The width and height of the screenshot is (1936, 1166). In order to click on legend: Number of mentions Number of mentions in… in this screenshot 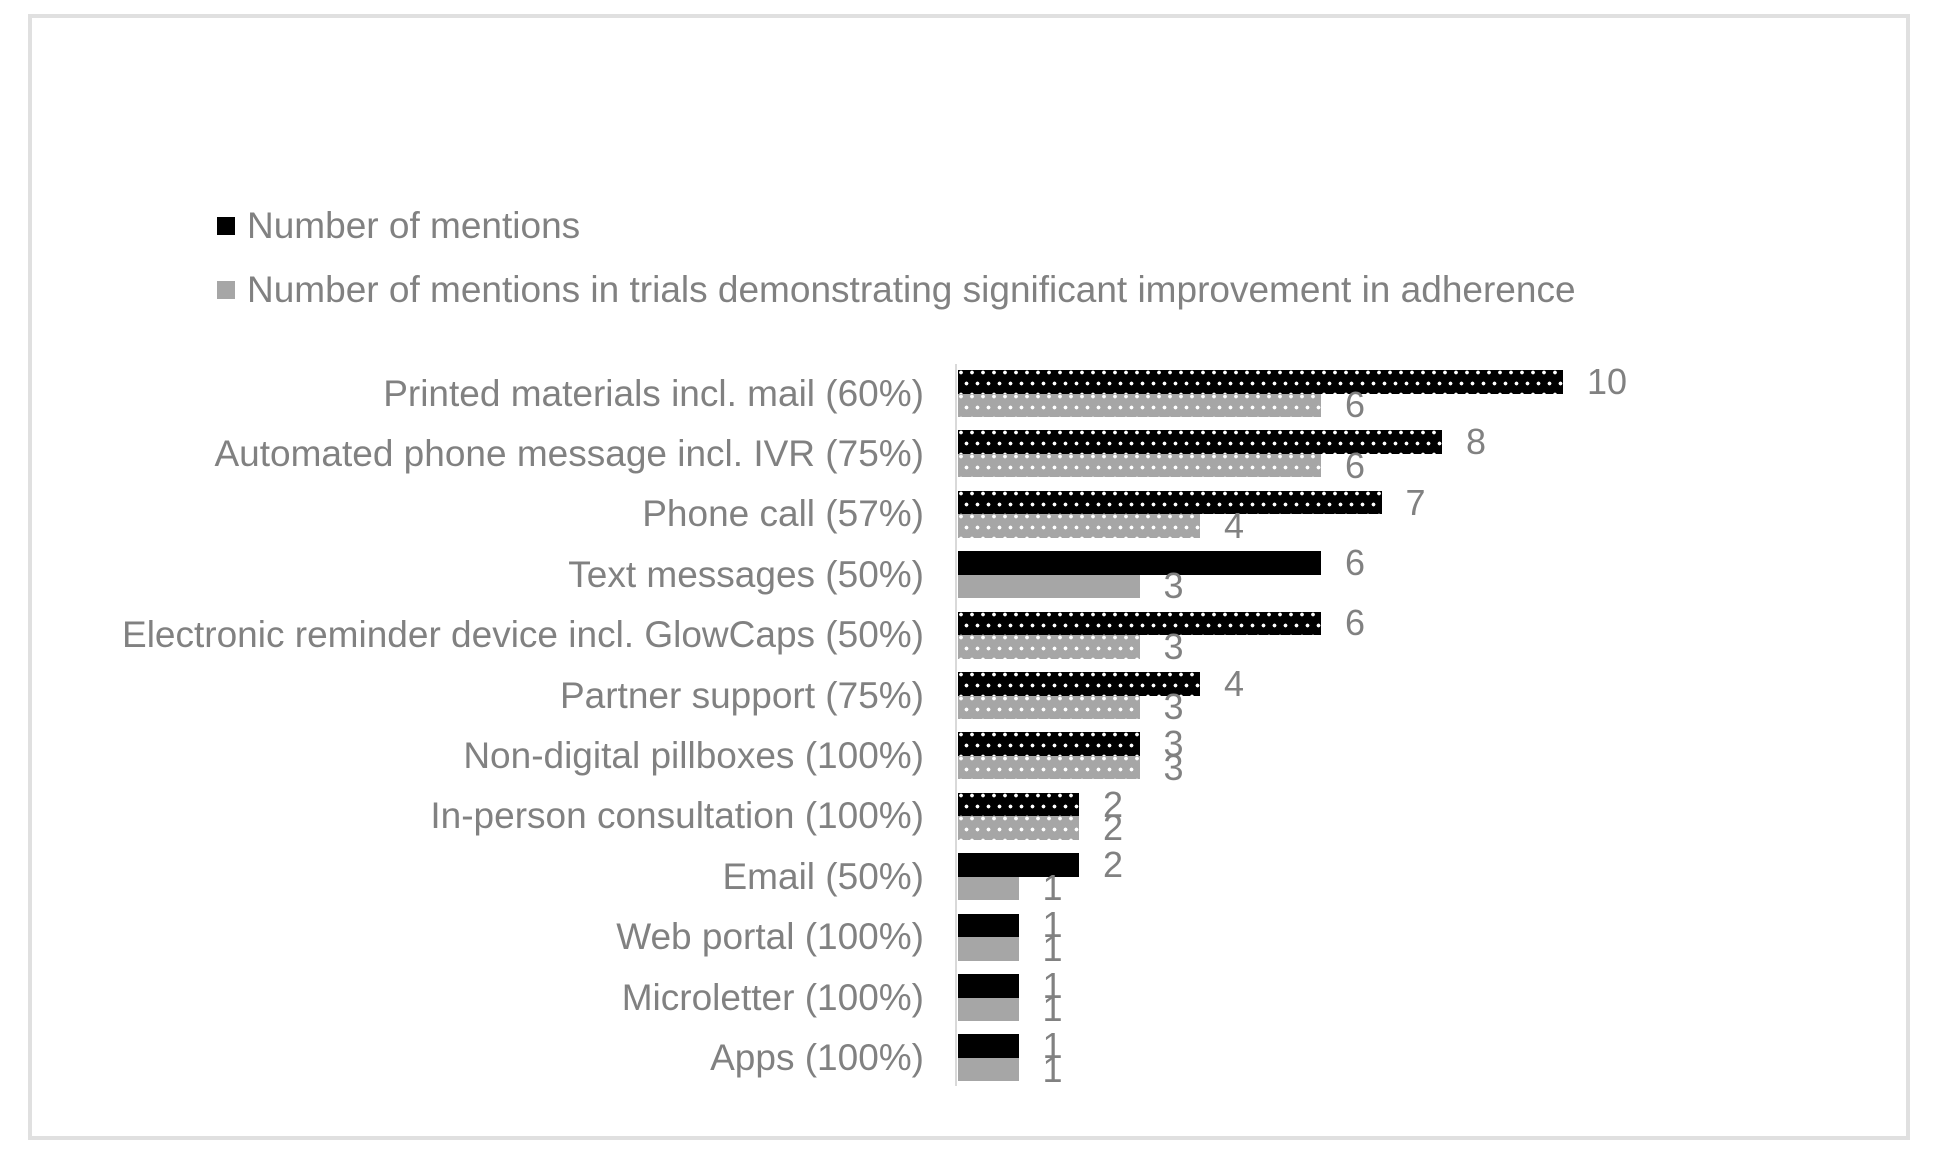, I will do `click(896, 269)`.